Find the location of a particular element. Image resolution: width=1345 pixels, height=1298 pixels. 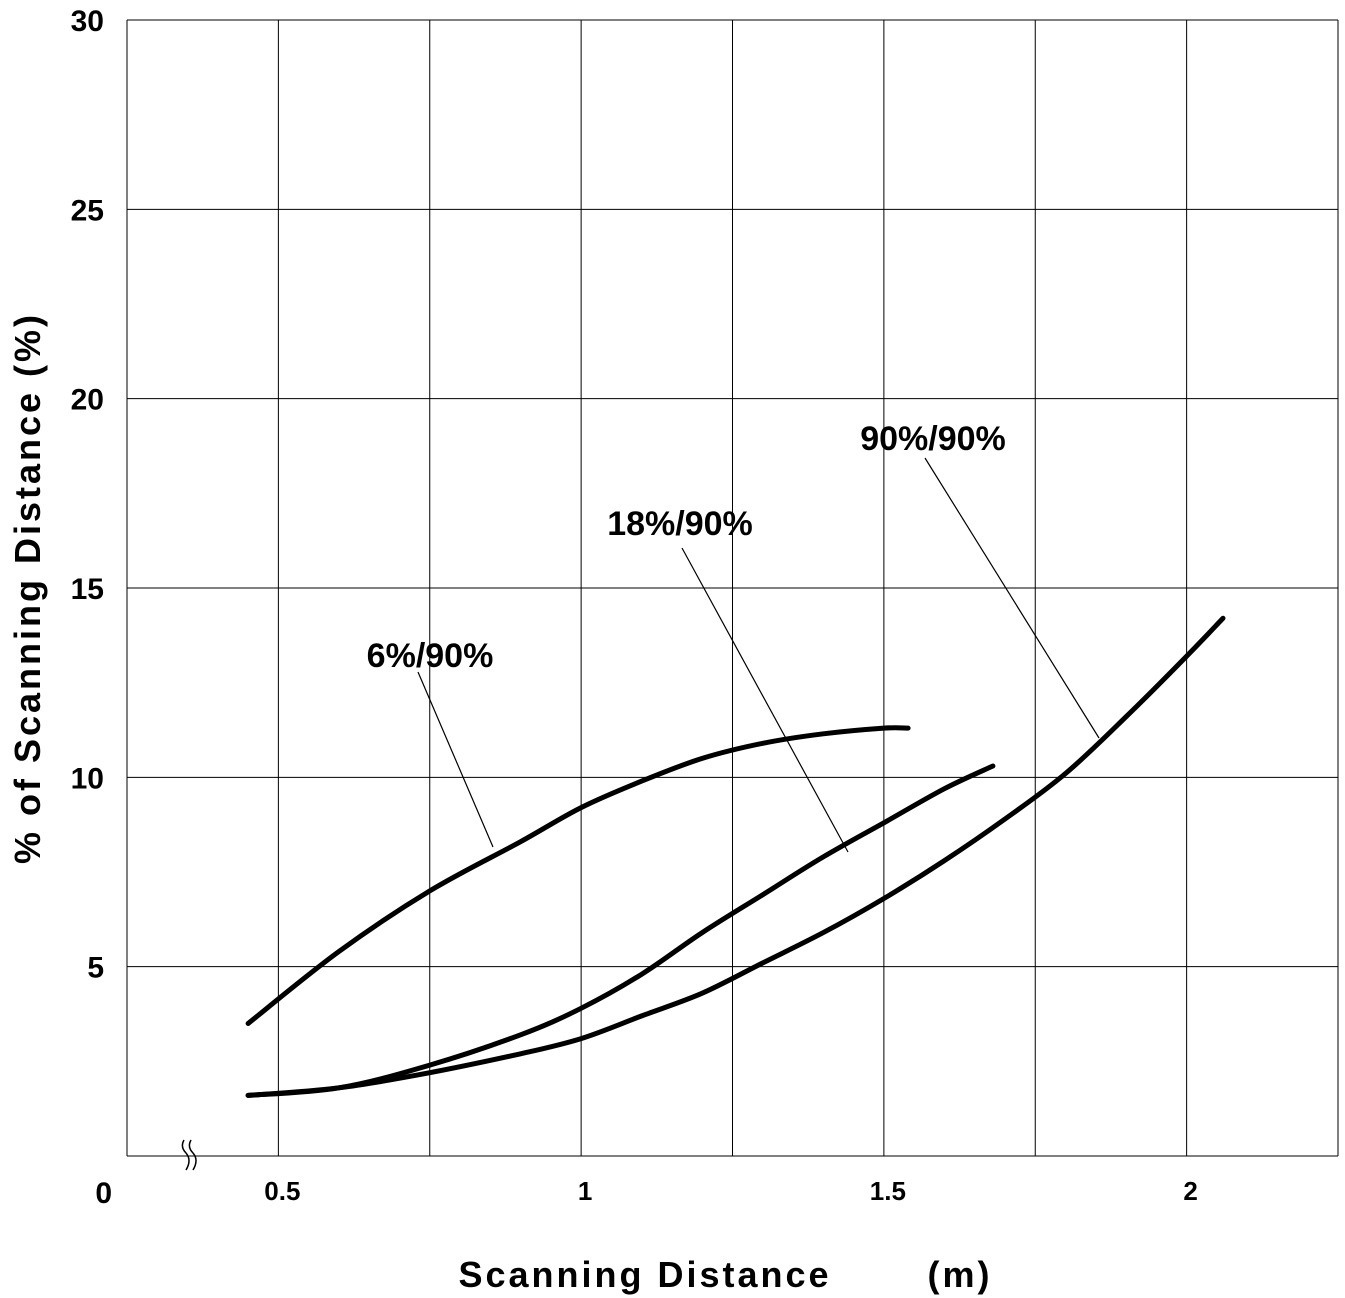

x-tick-label: 2 is located at coordinates (1190, 1191).